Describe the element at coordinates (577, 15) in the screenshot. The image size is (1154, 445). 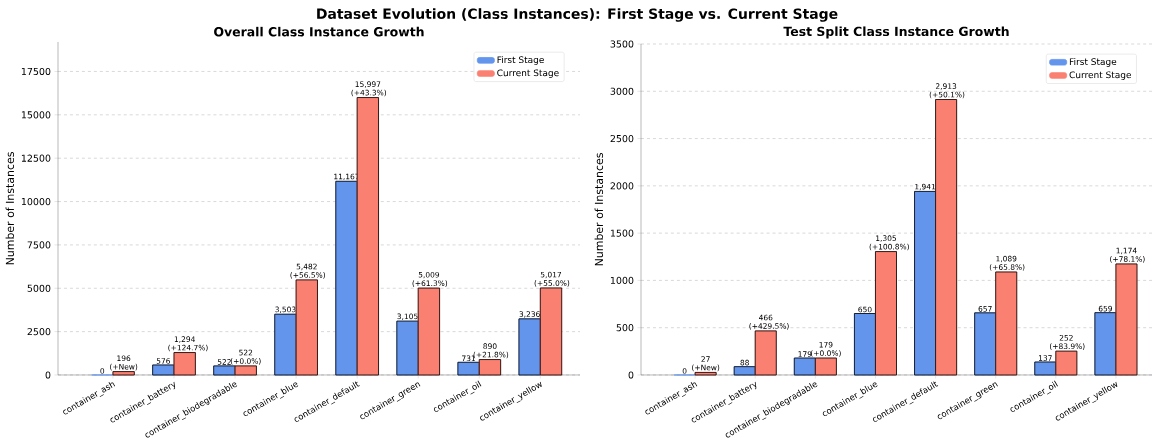
I see `text: Dataset Evolution (Class Instances): First Stage vs. Current Stage` at that location.